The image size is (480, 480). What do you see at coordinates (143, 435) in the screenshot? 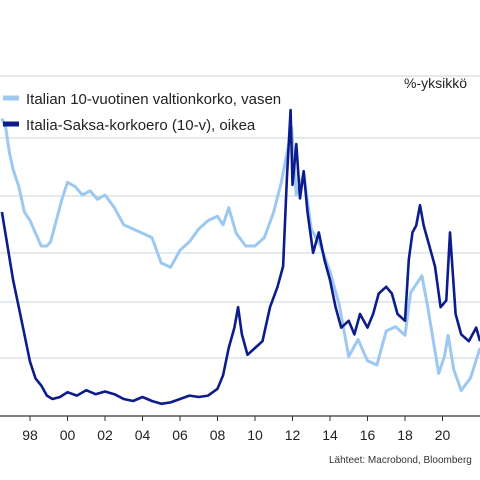
I see `x-tick-label: 04` at bounding box center [143, 435].